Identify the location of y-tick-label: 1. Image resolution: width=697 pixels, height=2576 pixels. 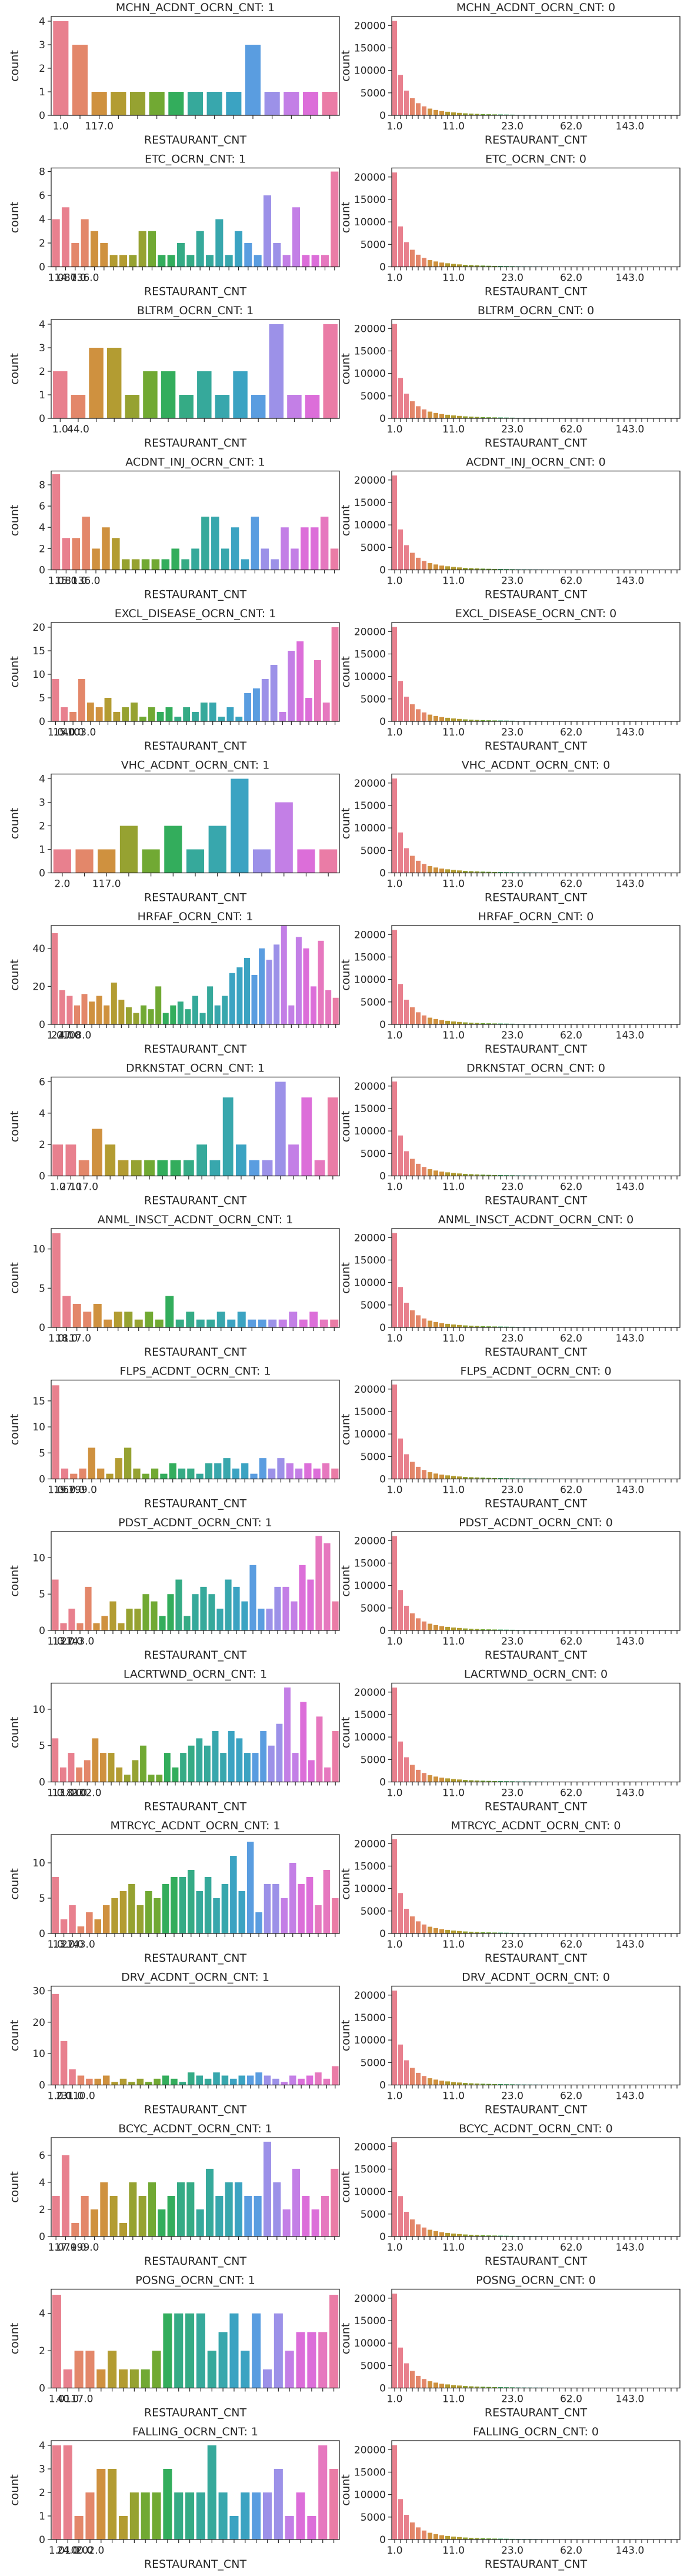
(42, 92).